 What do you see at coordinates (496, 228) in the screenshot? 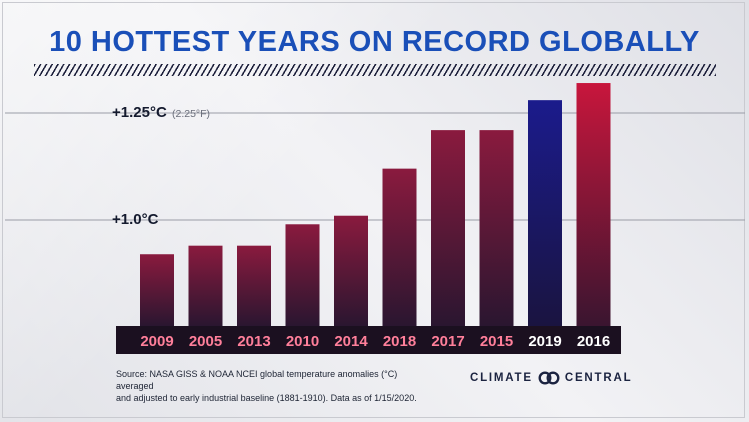
I see `bar-2015` at bounding box center [496, 228].